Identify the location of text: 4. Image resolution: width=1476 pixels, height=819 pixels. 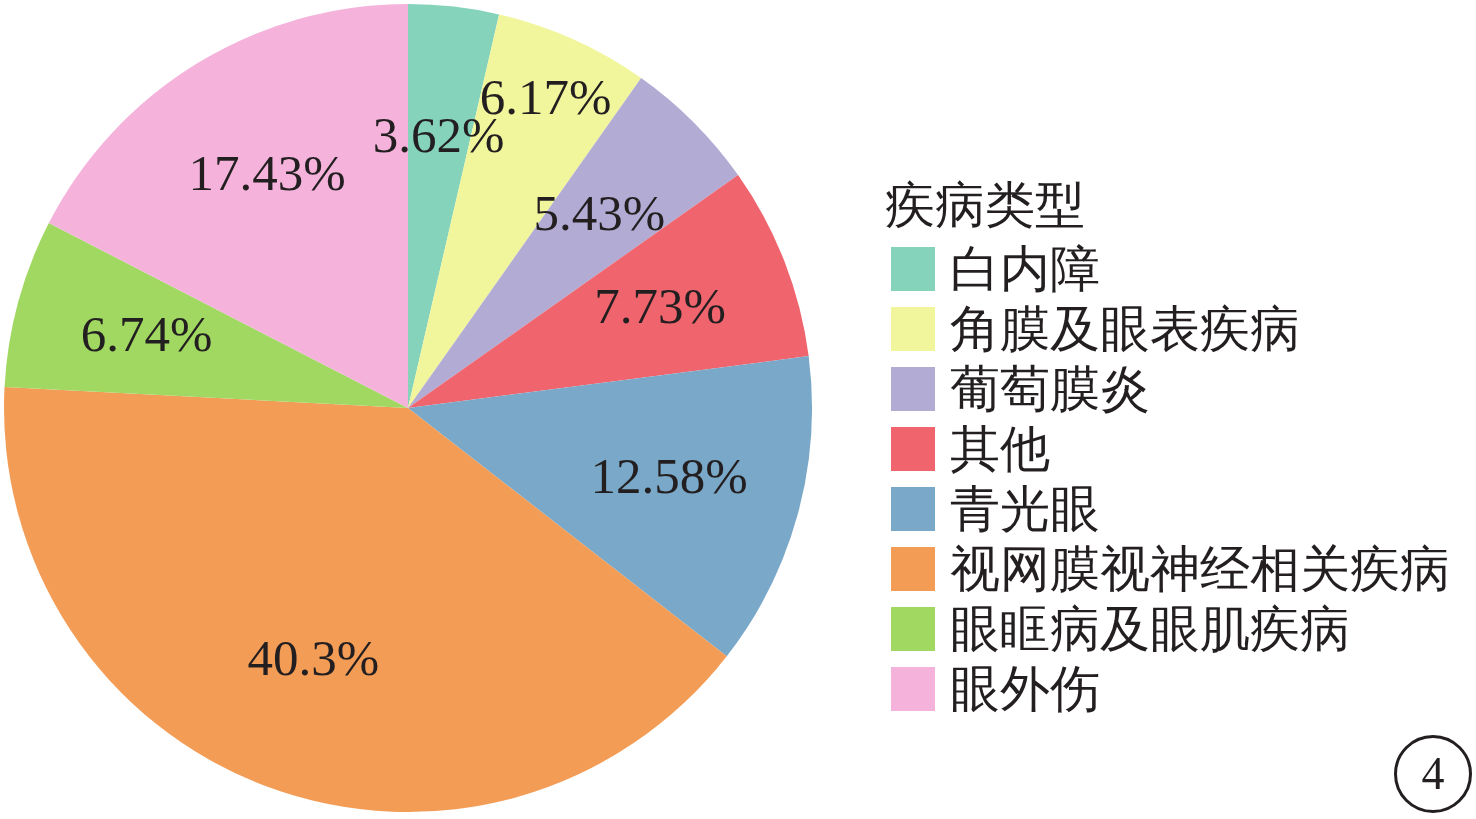
(1433, 774).